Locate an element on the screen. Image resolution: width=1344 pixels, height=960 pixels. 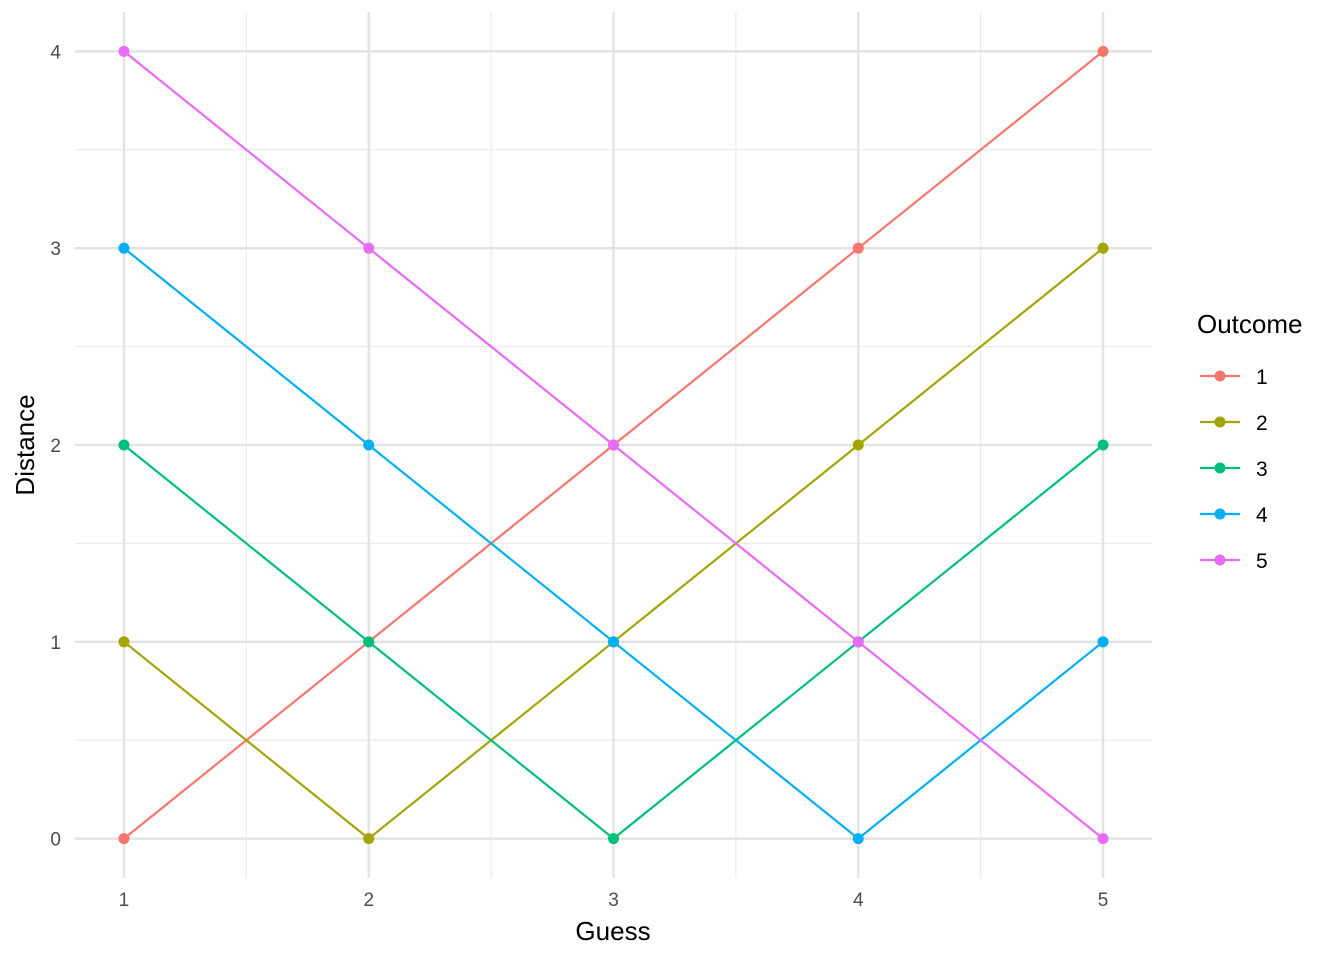
x-tick-label: 2 is located at coordinates (368, 900).